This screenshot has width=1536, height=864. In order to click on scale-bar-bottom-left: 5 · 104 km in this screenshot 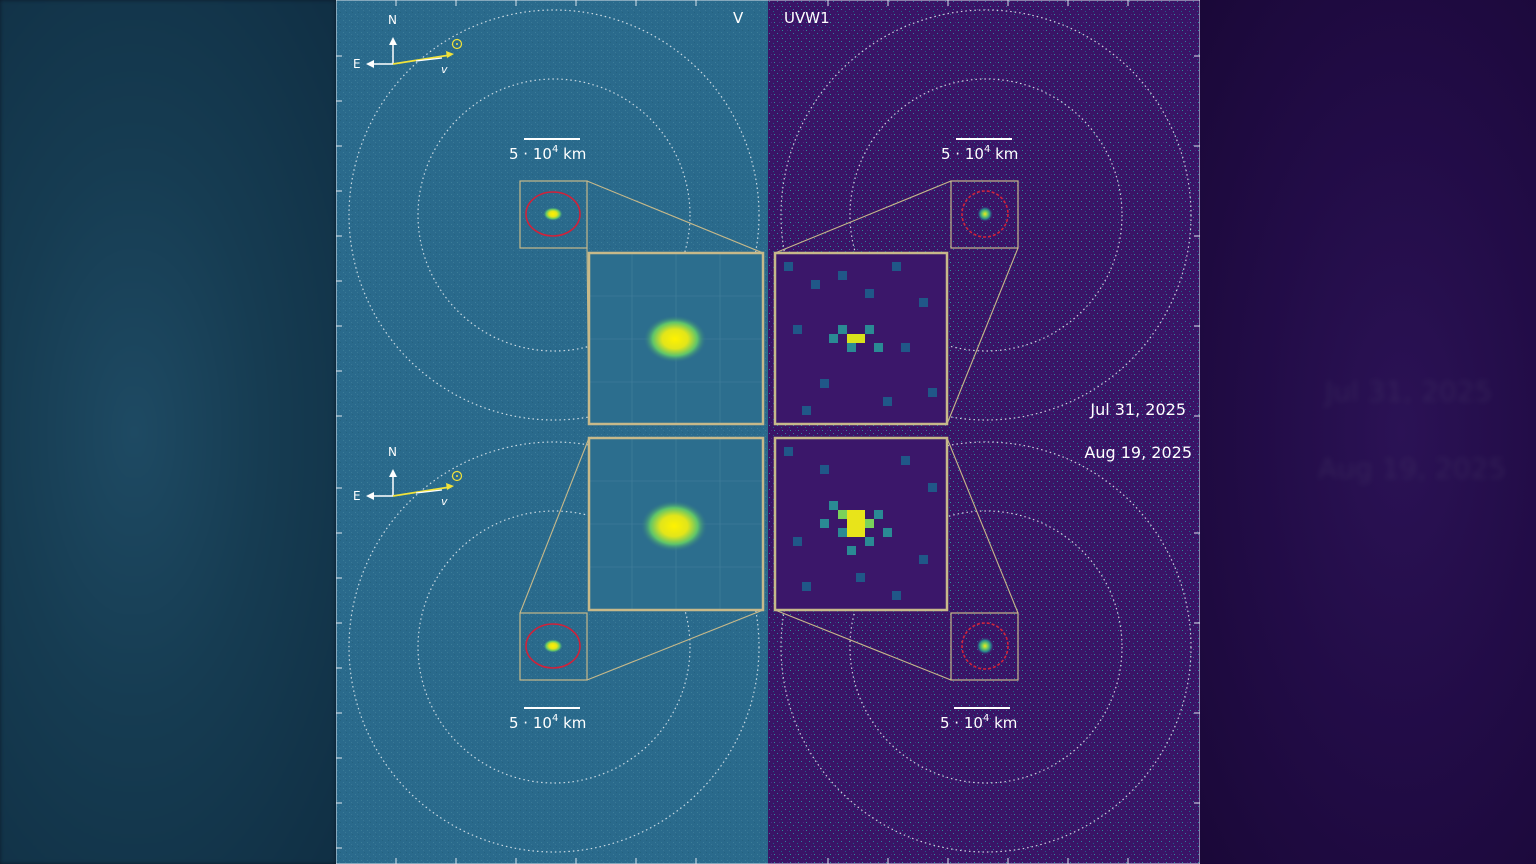, I will do `click(547, 719)`.